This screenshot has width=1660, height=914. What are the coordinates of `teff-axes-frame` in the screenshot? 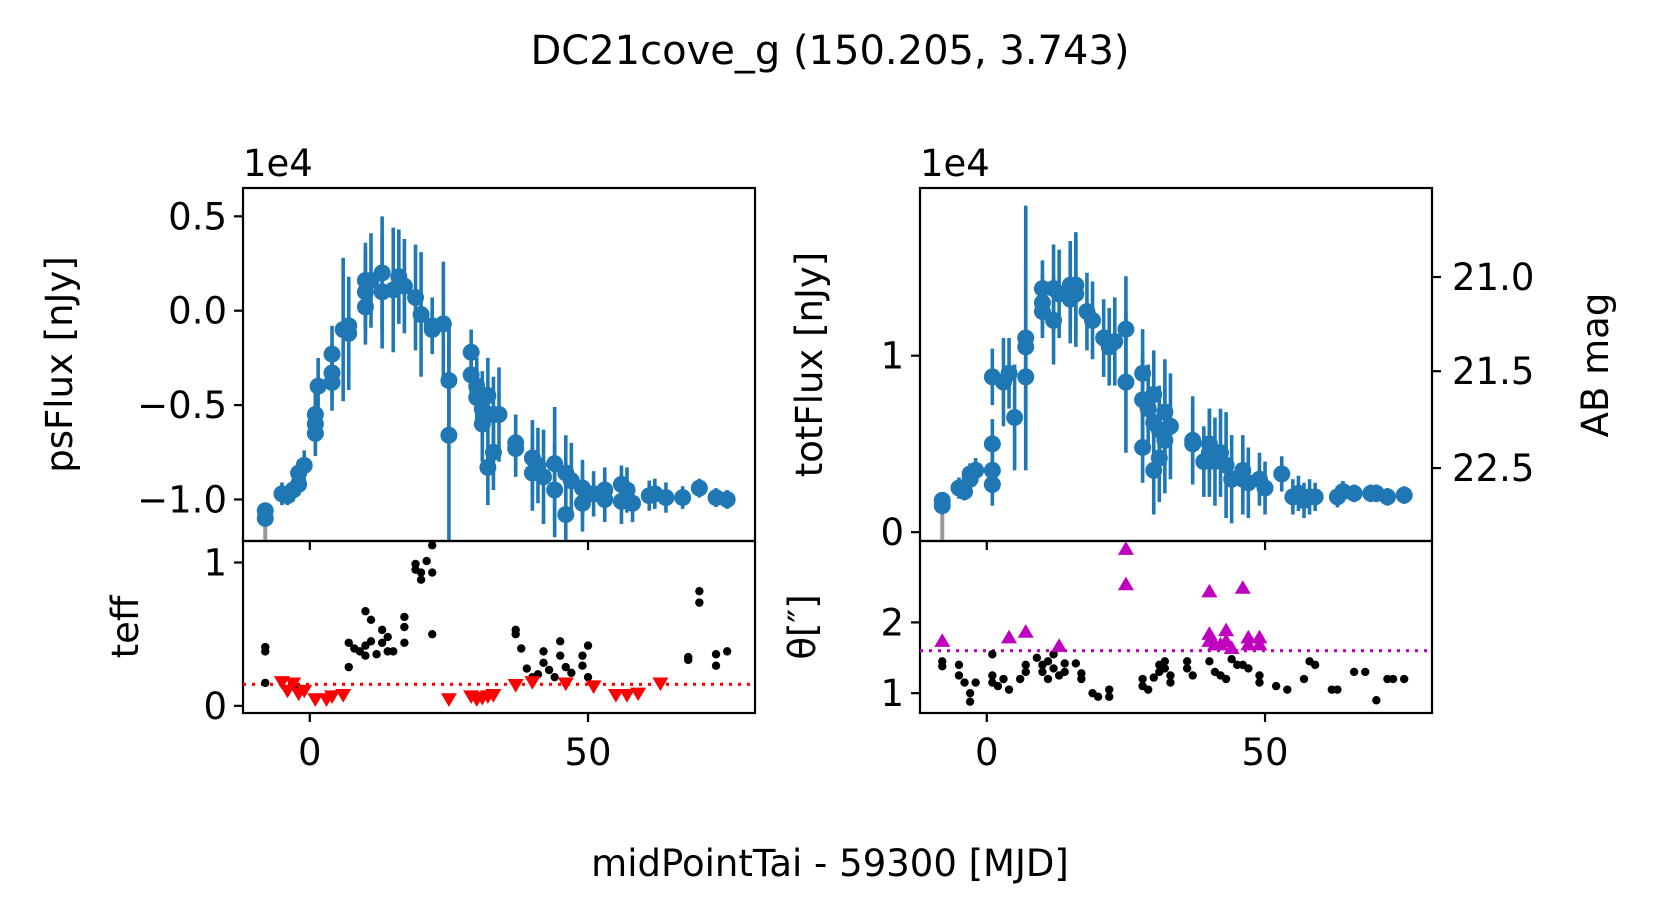 It's located at (499, 627).